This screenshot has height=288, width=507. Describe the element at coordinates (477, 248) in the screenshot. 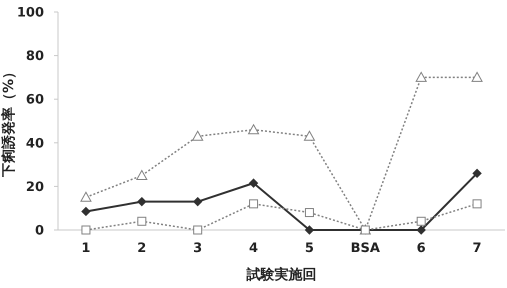

I see `x-tick-label: 7` at that location.